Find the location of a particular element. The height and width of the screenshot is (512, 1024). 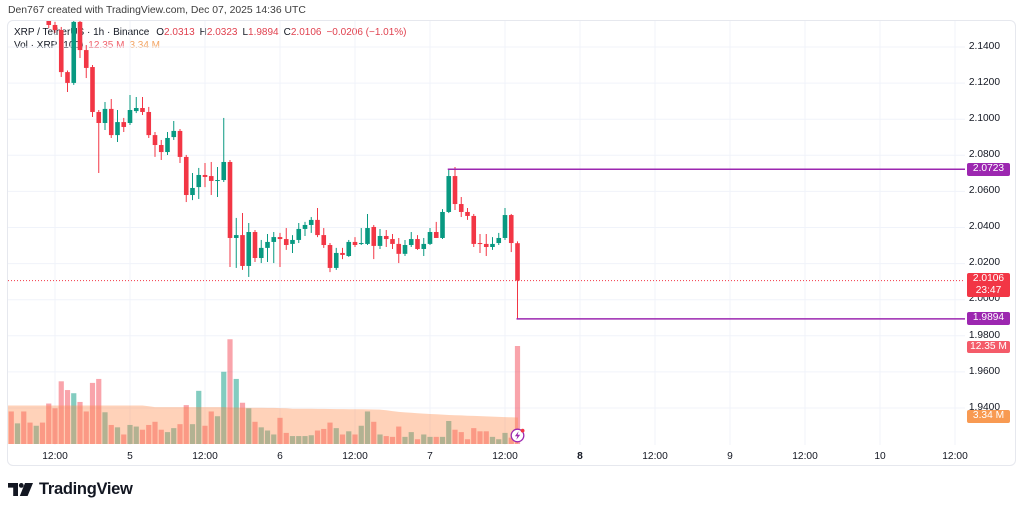

legend-volume-title: Vol · XRP (100) is located at coordinates (49, 45).